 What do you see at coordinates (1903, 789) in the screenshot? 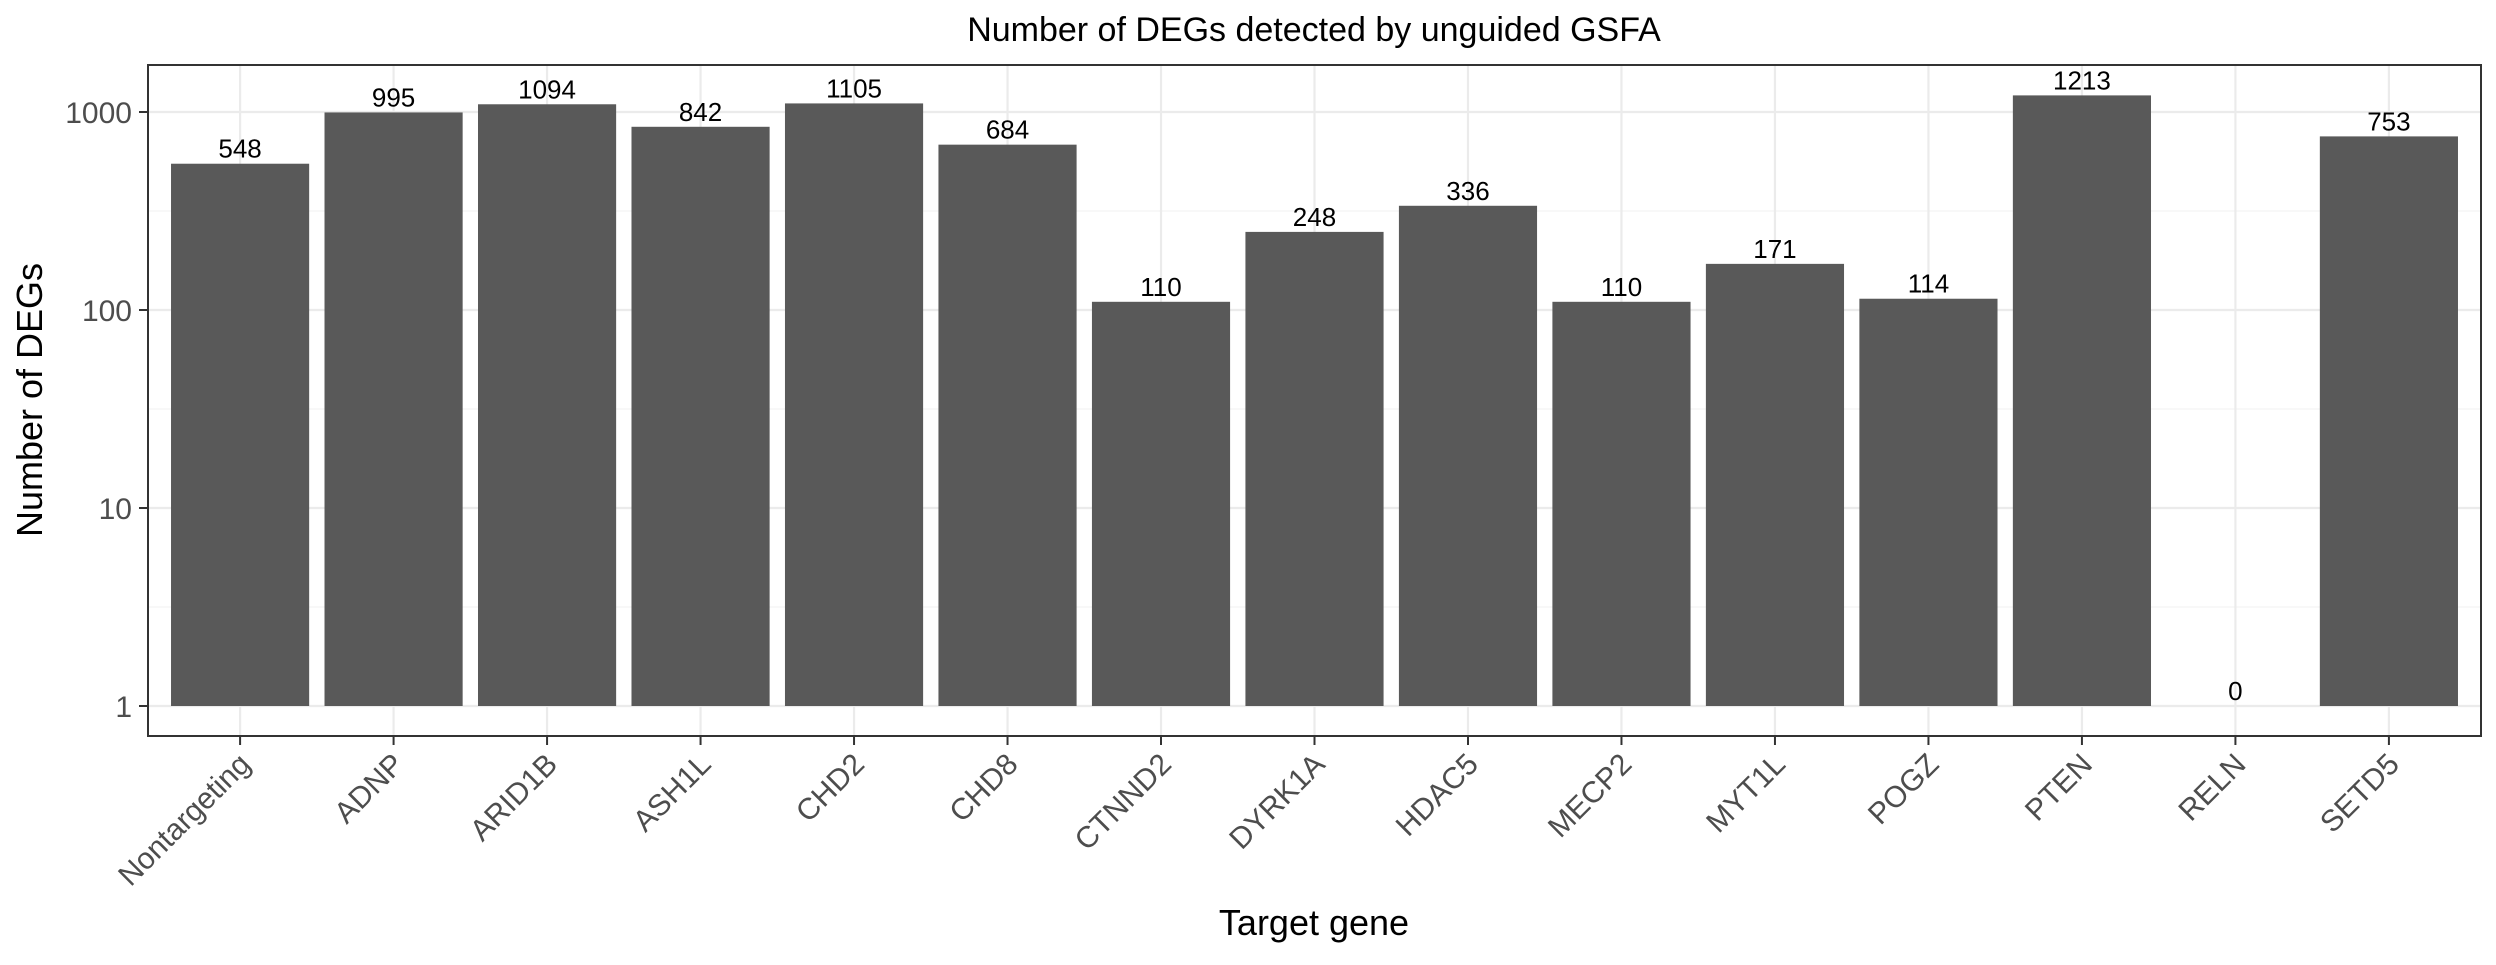
I see `x-tick-label: POGZ` at bounding box center [1903, 789].